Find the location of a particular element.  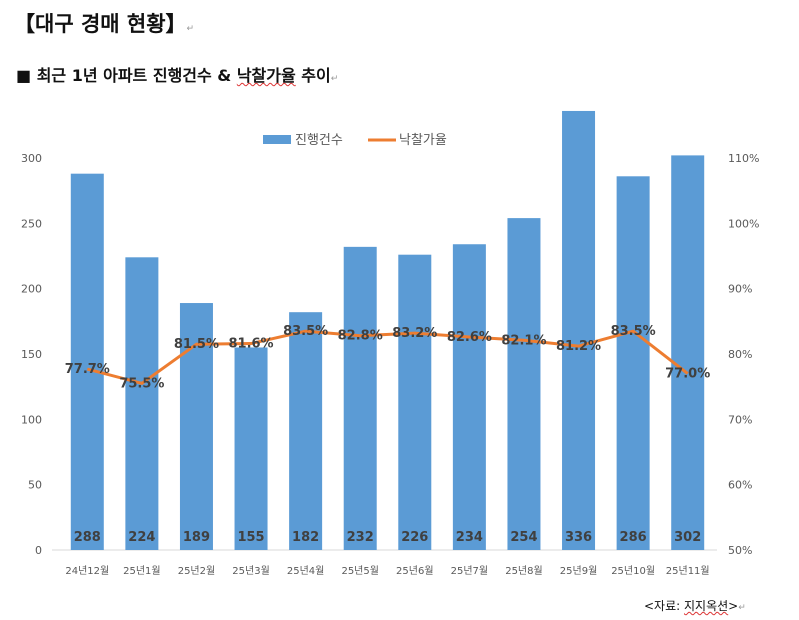

x-tick-label: 25년3월 is located at coordinates (251, 571).